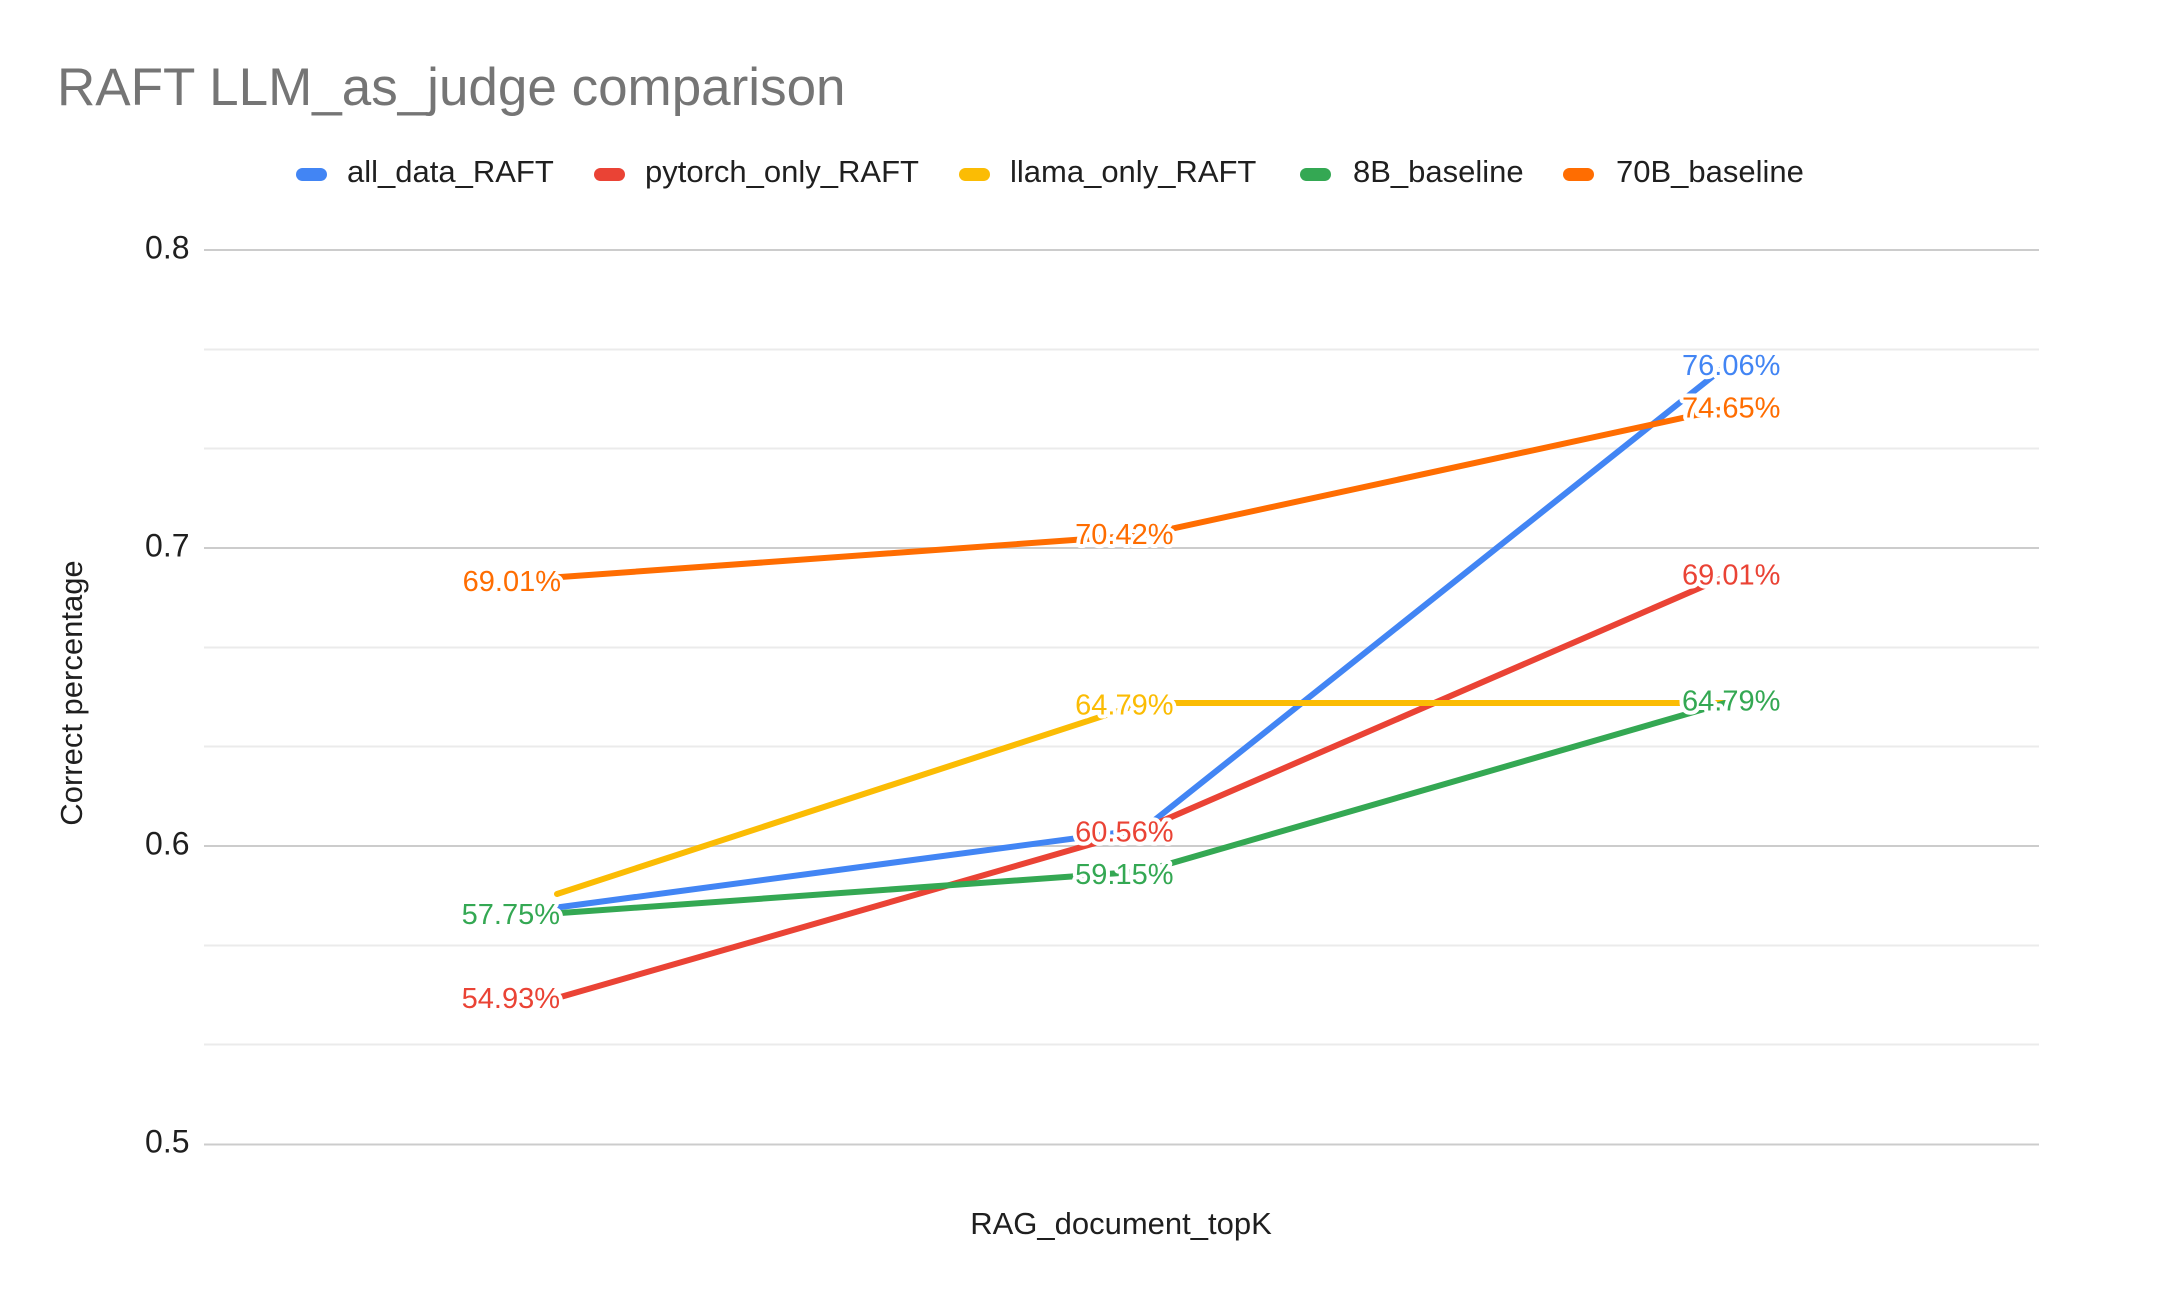 This screenshot has width=2158, height=1302. I want to click on svg-text: 0.8, so click(167, 248).